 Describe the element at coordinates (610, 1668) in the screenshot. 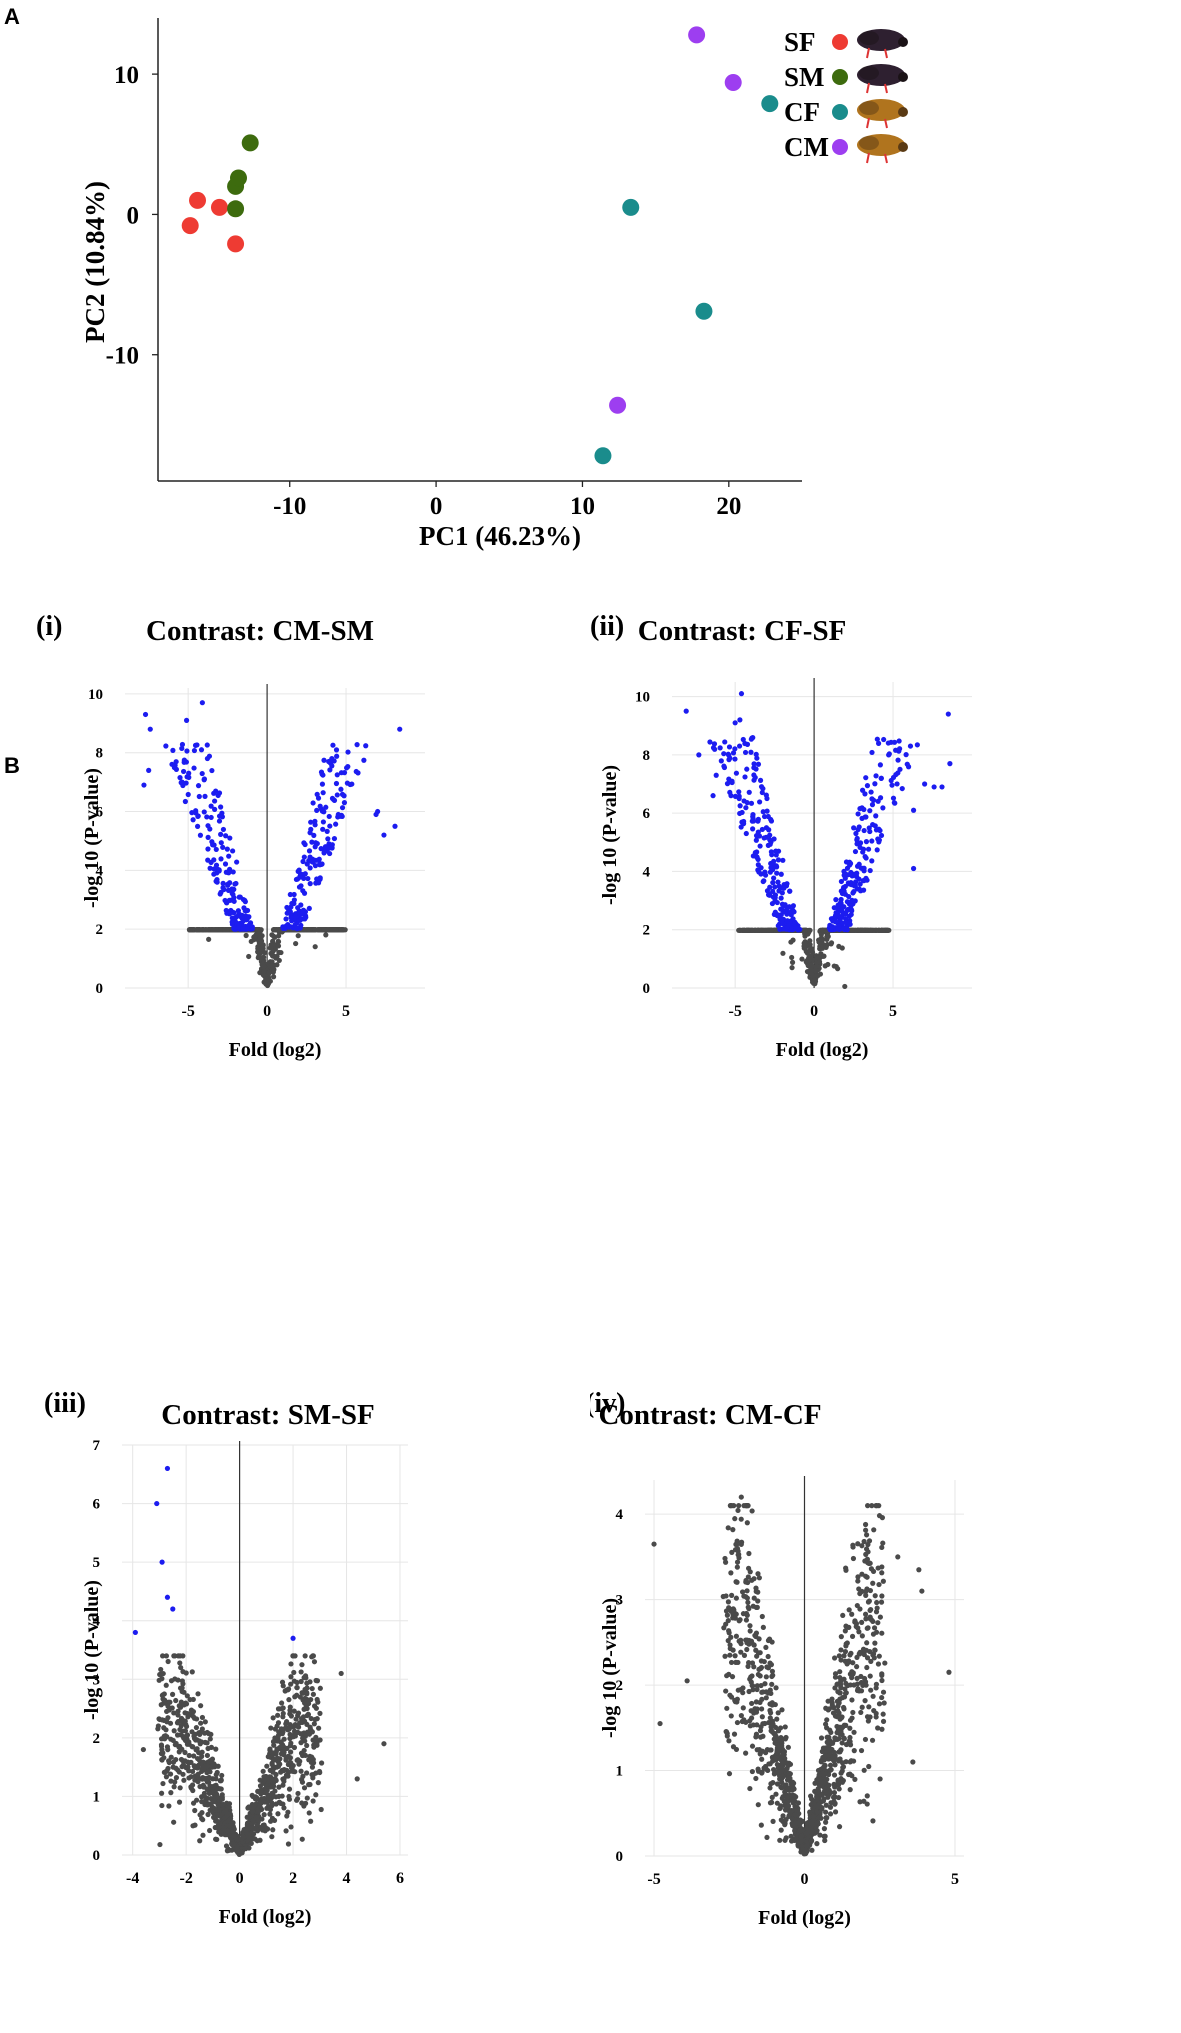

I see `y-axis-label: -log 10 (P-value)` at that location.